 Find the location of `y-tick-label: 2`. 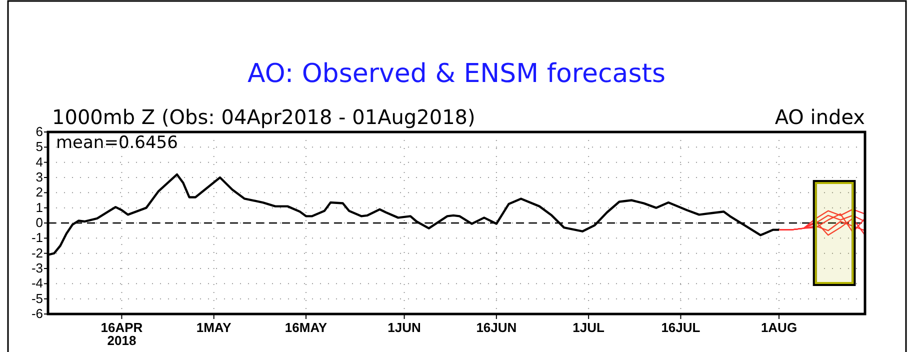

y-tick-label: 2 is located at coordinates (39, 192).